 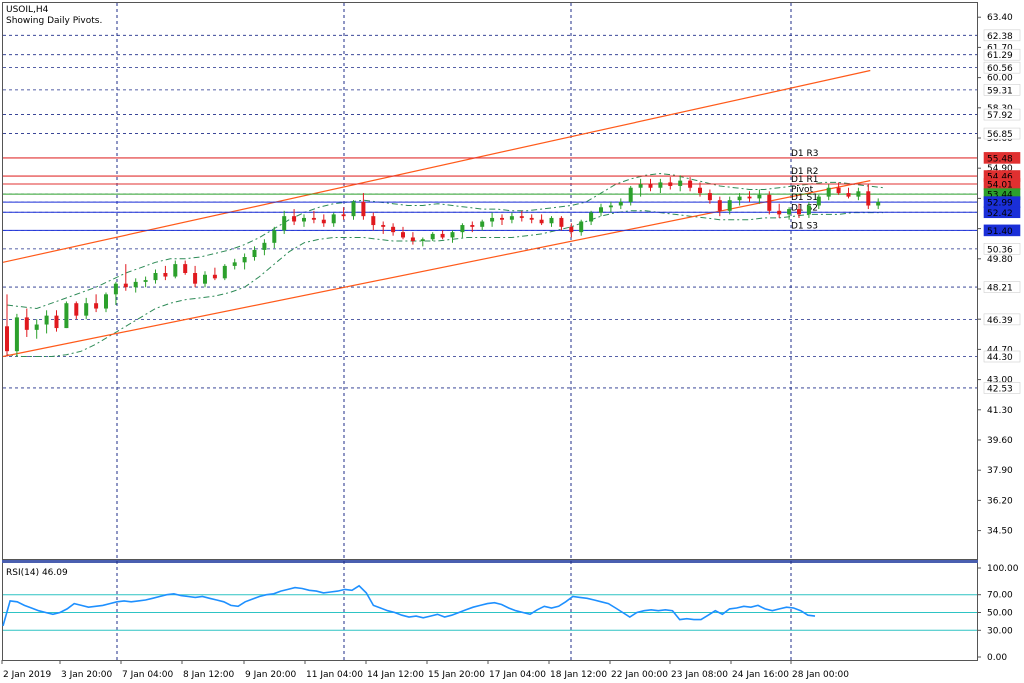 I want to click on time-tick-label: 18 Jan 12:00, so click(x=578, y=675).